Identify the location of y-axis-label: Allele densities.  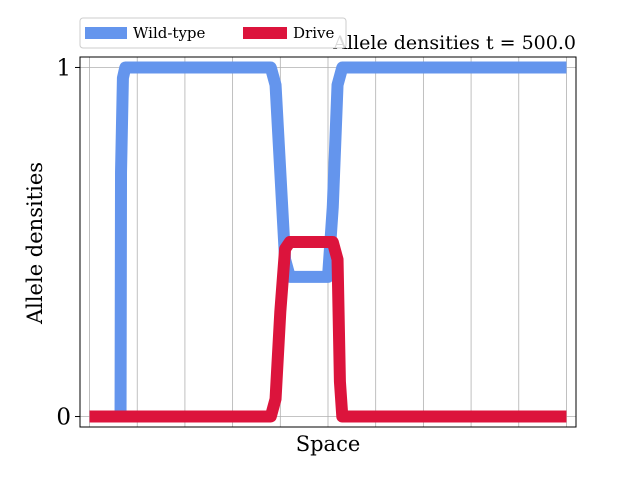
(35, 243).